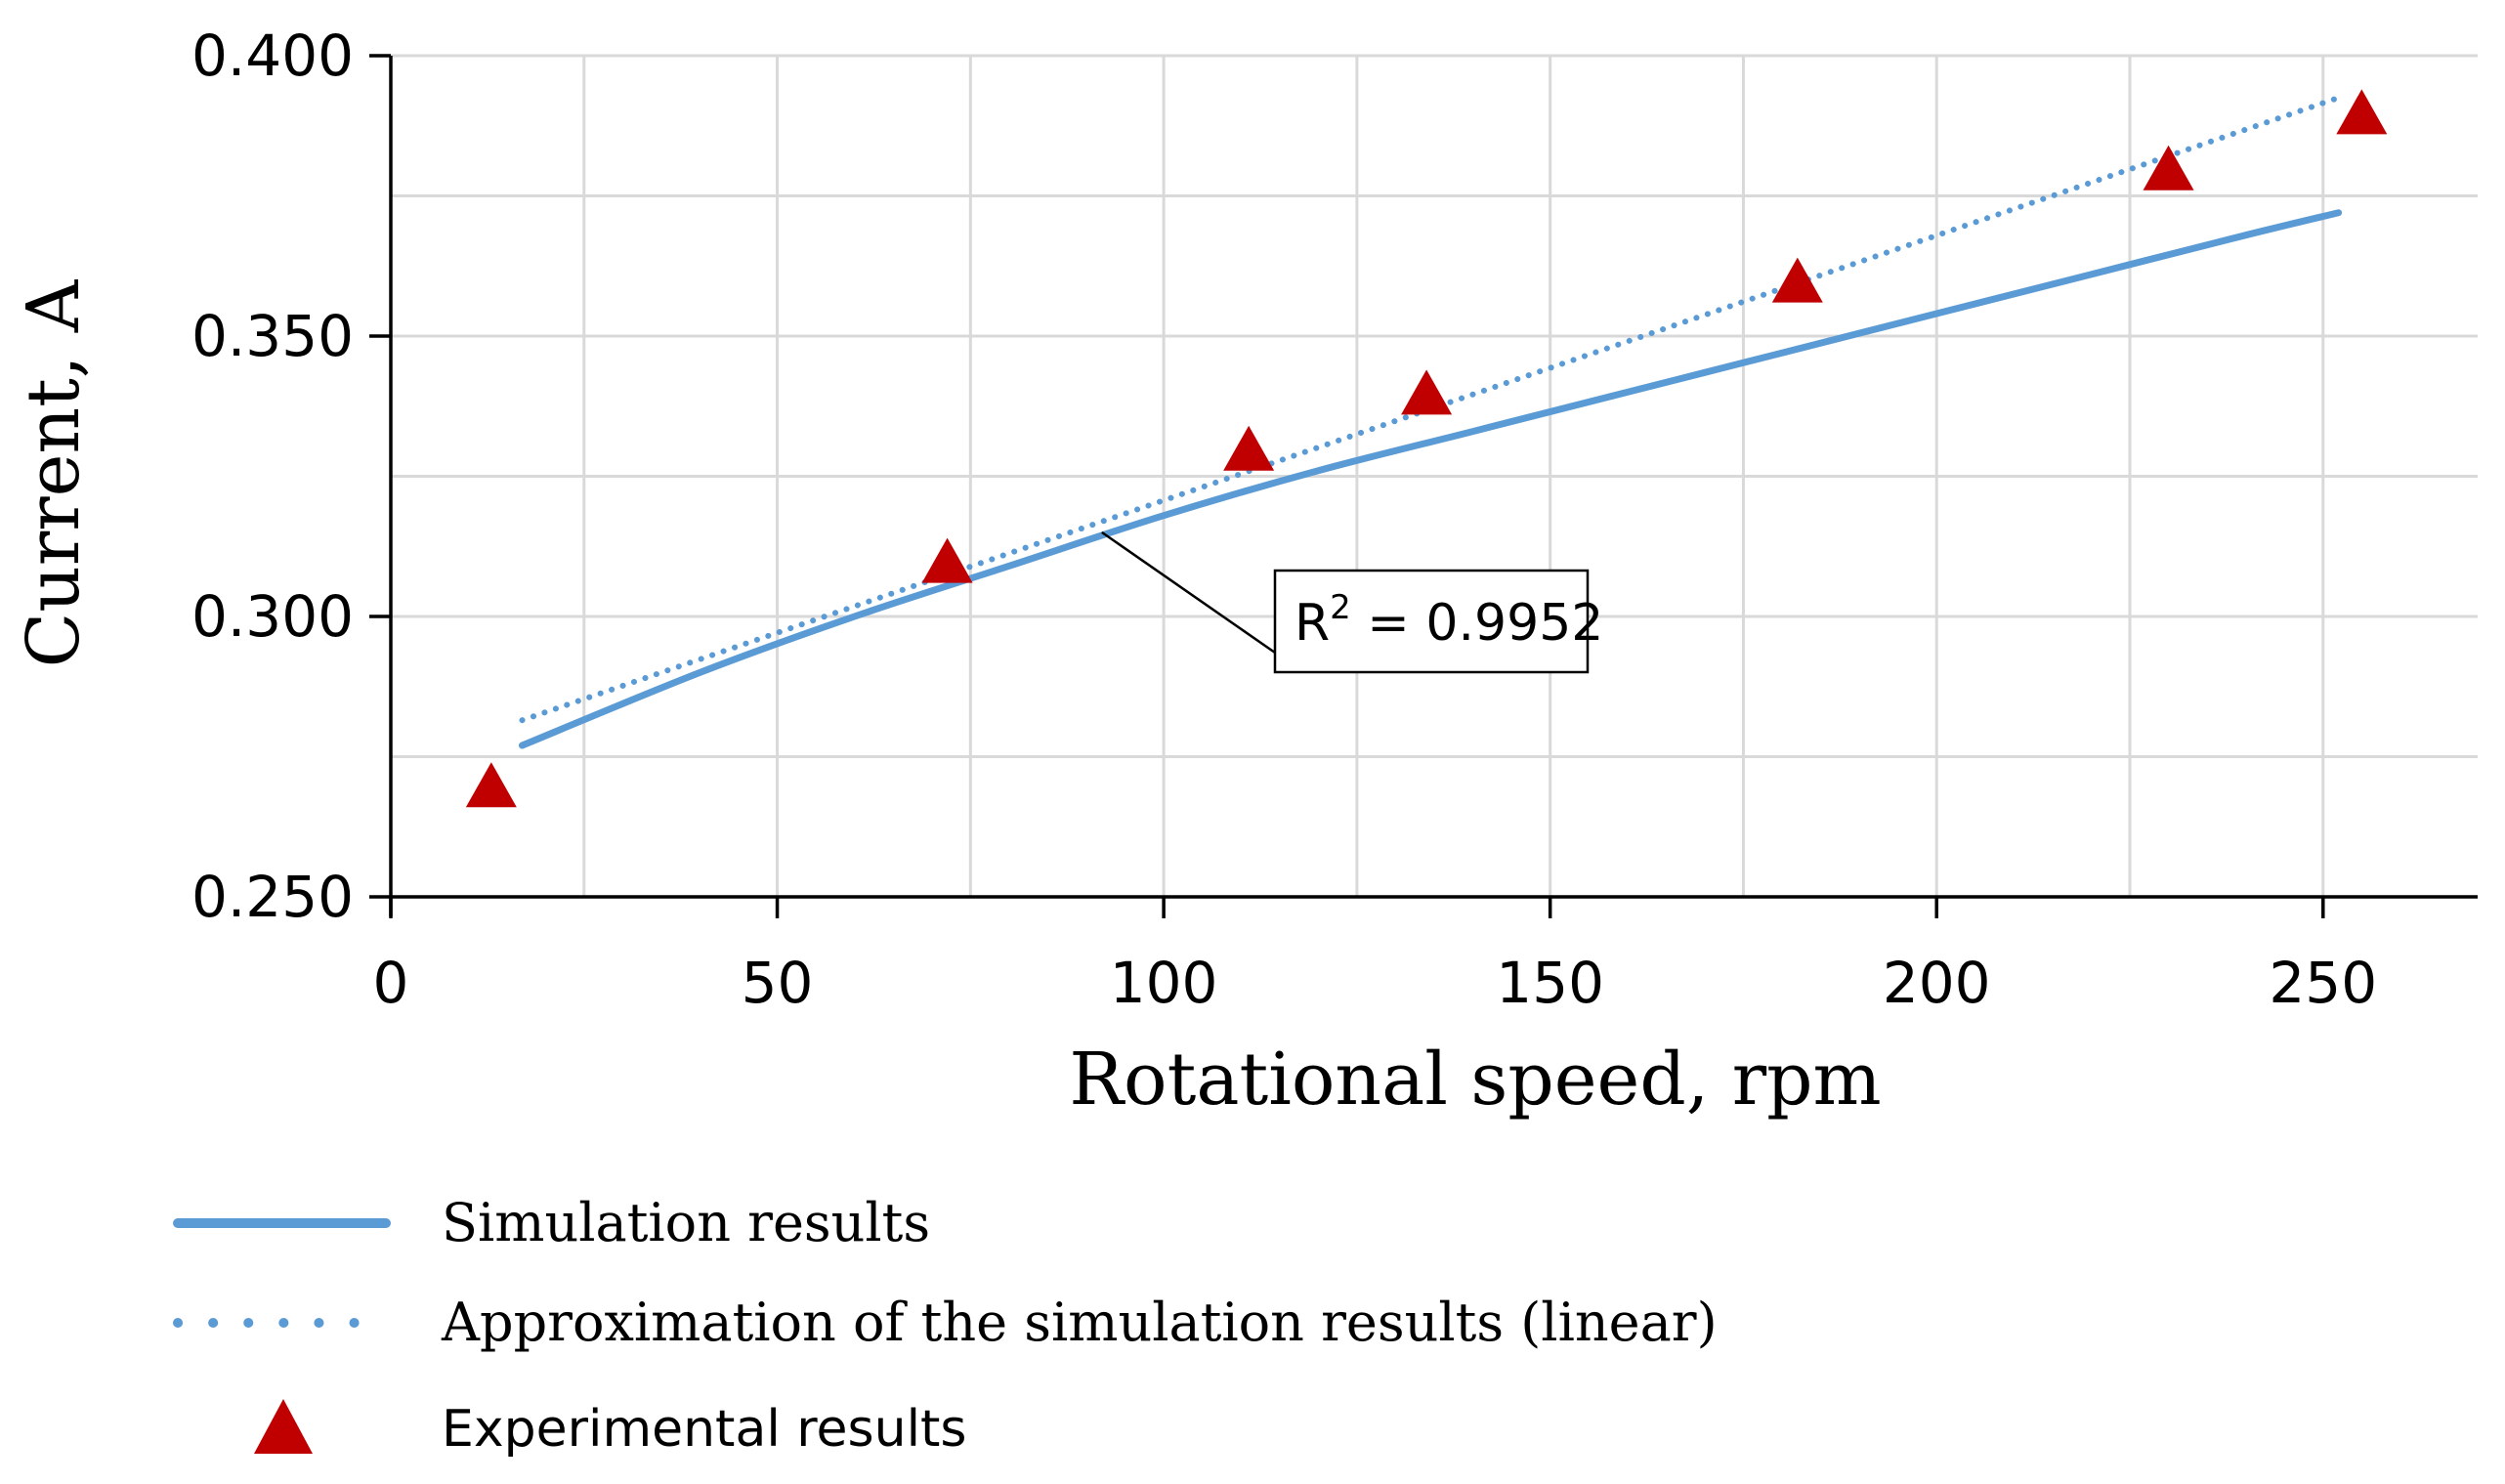  I want to click on r-squared-annotation: R2 = 0.9952, so click(1352, 602).